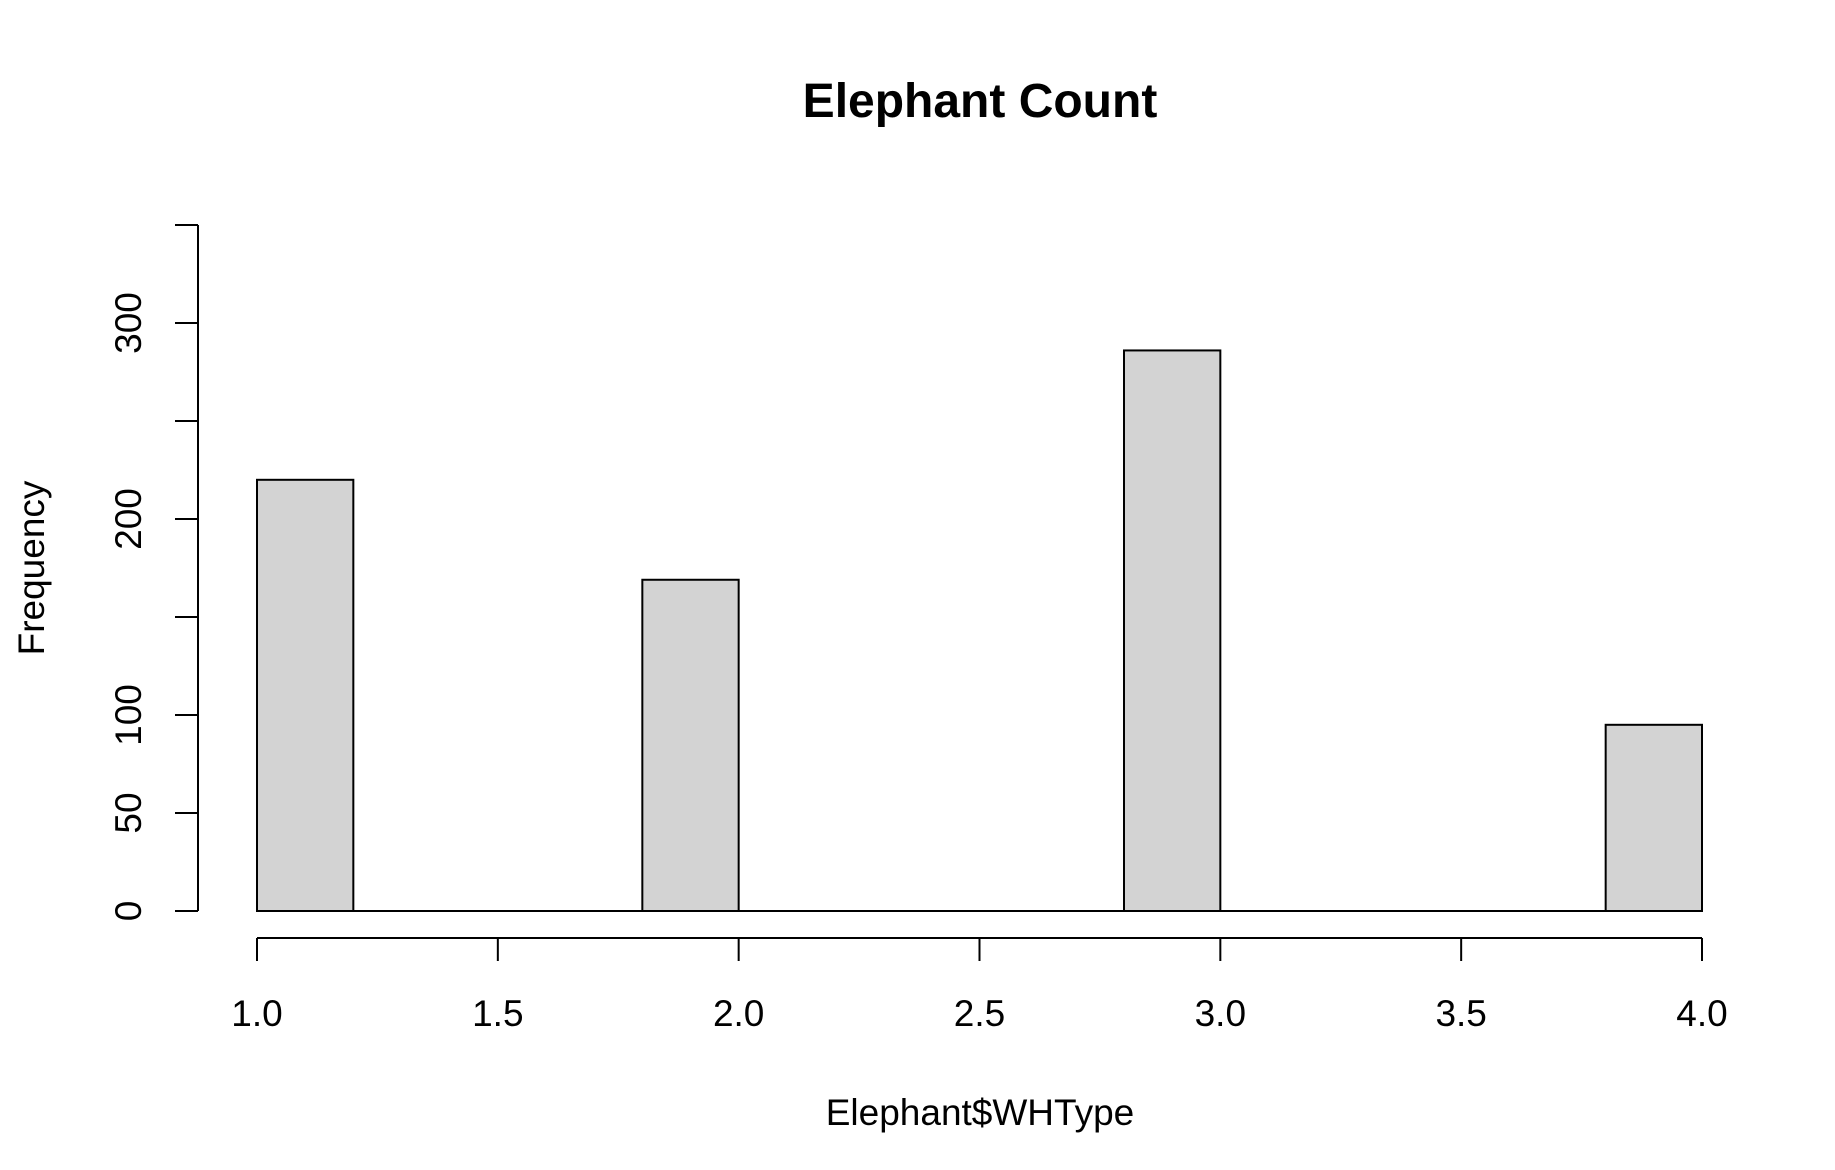 The width and height of the screenshot is (1835, 1170). I want to click on y-tick-label-1: 50, so click(128, 812).